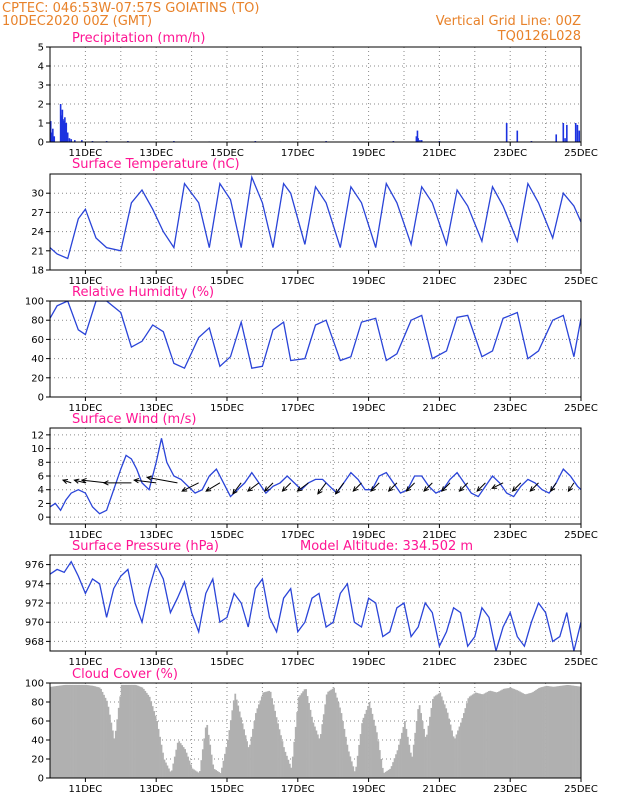  Describe the element at coordinates (37, 213) in the screenshot. I see `y-tick-label: 27` at that location.